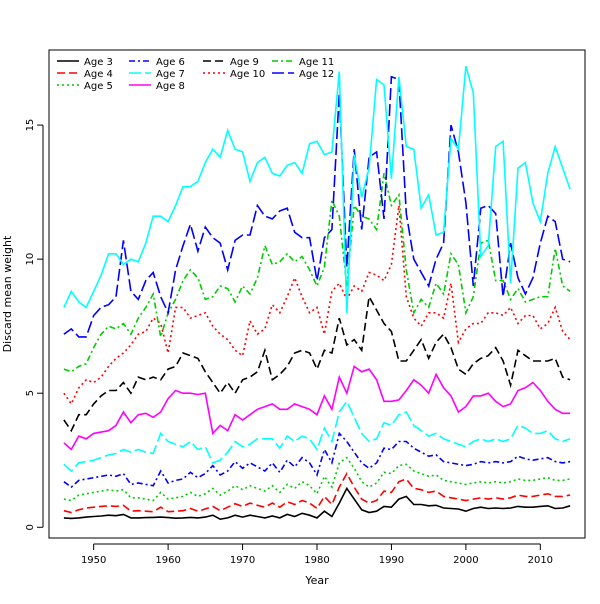 This screenshot has height=604, width=600. I want to click on x-tick-label: 2010, so click(540, 560).